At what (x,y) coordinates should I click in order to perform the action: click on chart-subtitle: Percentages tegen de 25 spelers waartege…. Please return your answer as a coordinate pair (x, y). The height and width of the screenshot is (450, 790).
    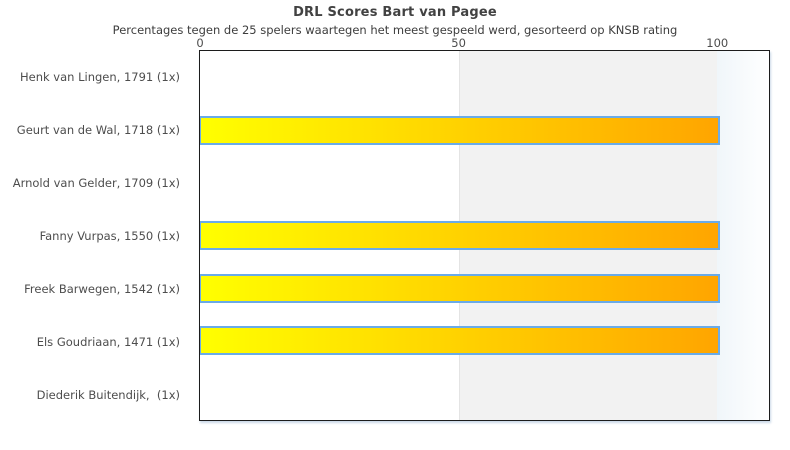
    Looking at the image, I should click on (395, 30).